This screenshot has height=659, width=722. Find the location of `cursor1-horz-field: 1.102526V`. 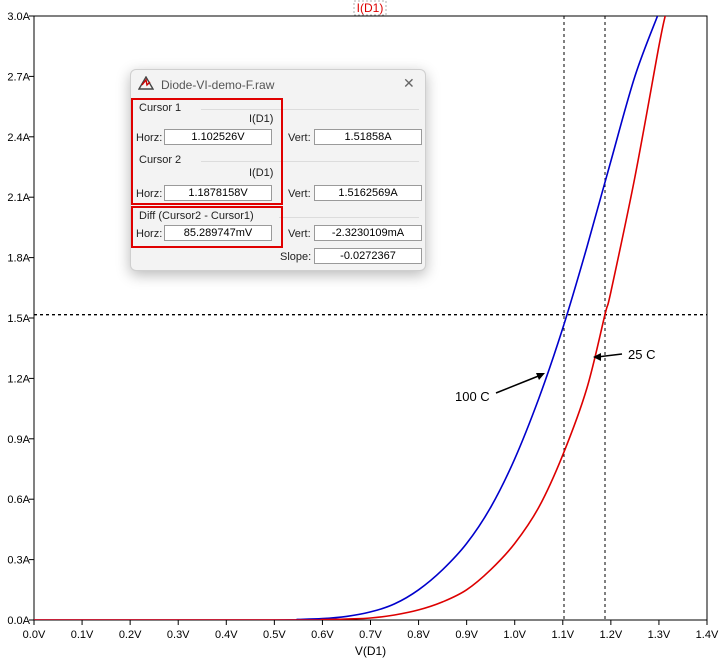

cursor1-horz-field: 1.102526V is located at coordinates (218, 137).